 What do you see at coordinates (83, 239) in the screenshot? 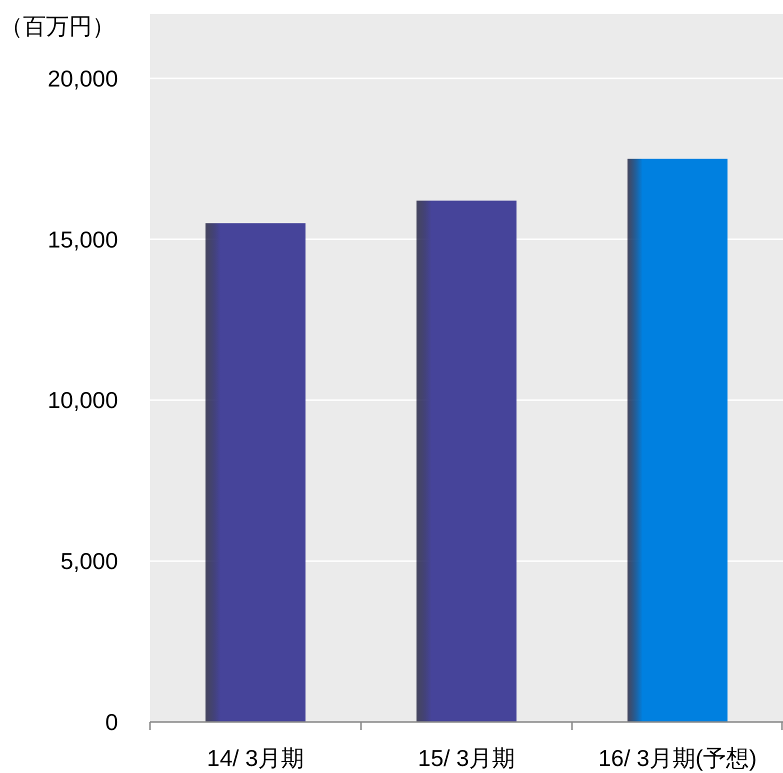
I see `y-tick-label: 15,000` at bounding box center [83, 239].